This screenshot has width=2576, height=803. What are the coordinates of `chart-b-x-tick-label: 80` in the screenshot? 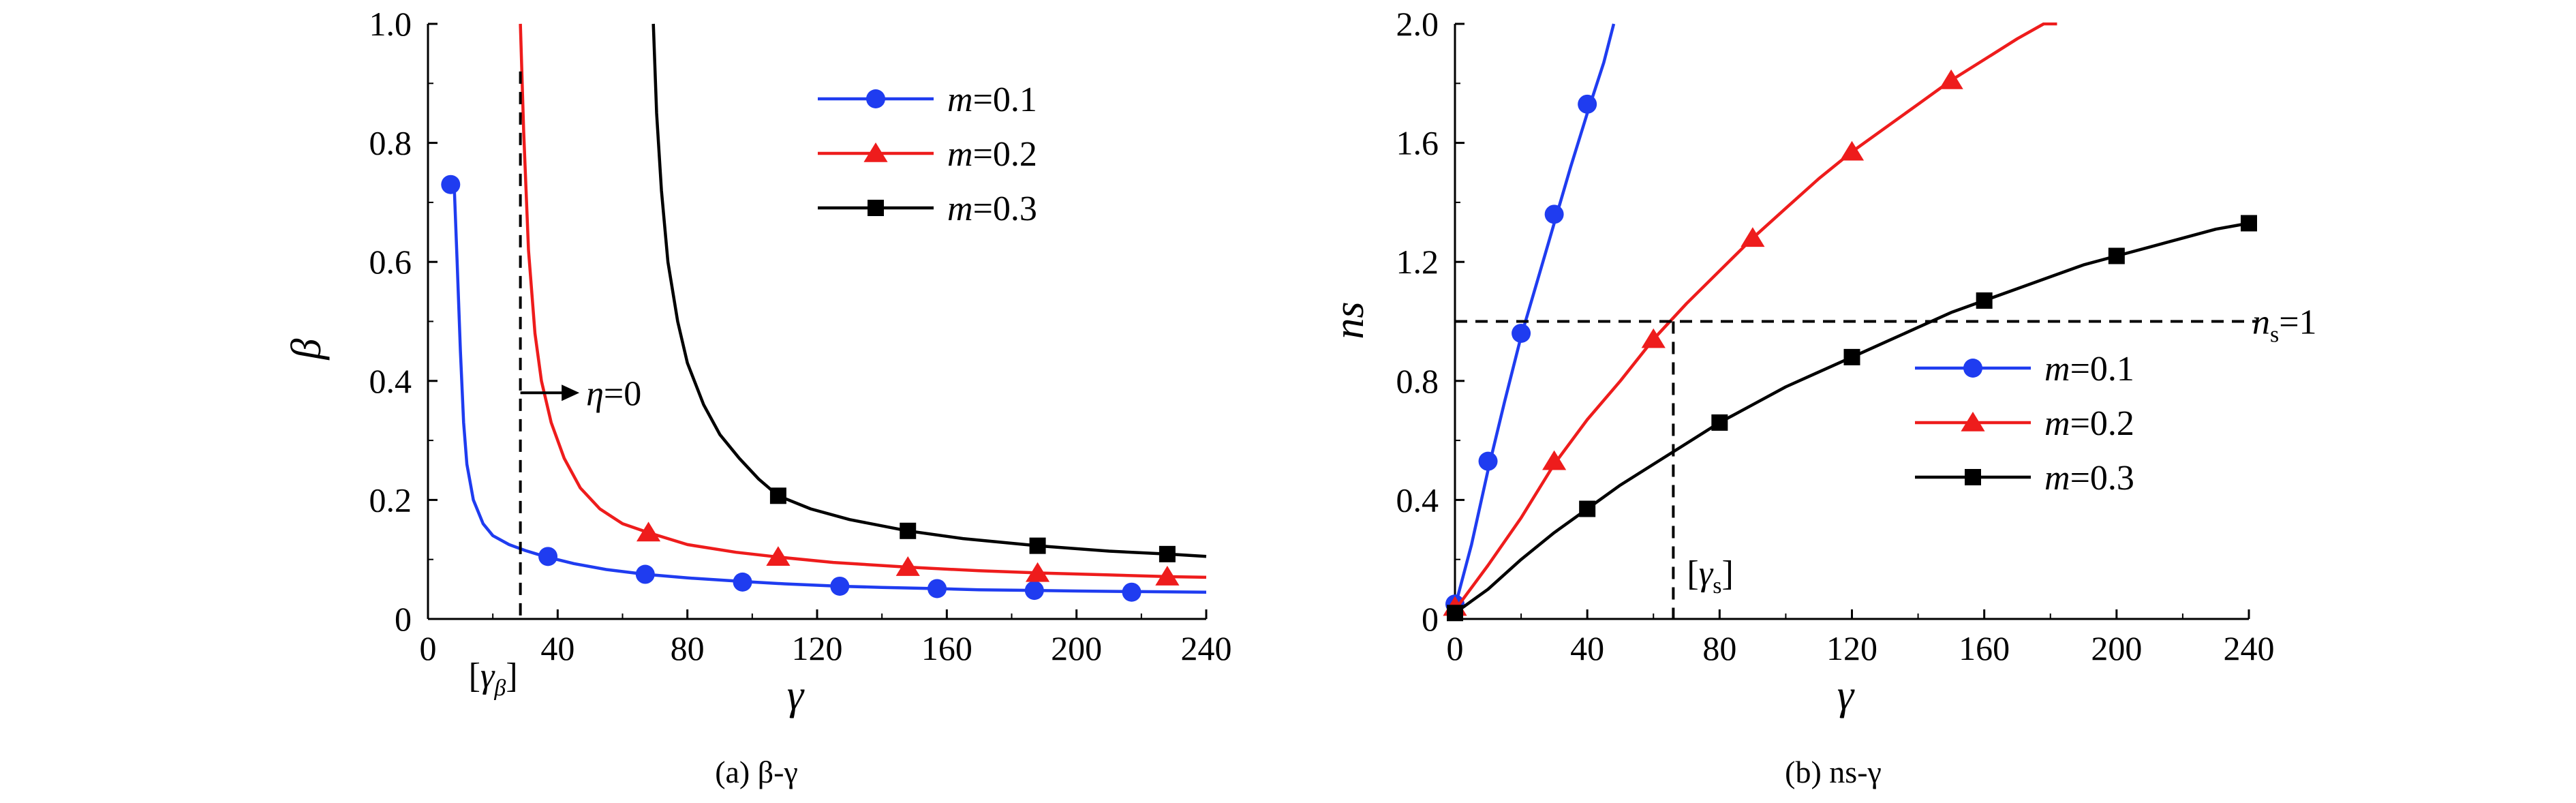 It's located at (1719, 648).